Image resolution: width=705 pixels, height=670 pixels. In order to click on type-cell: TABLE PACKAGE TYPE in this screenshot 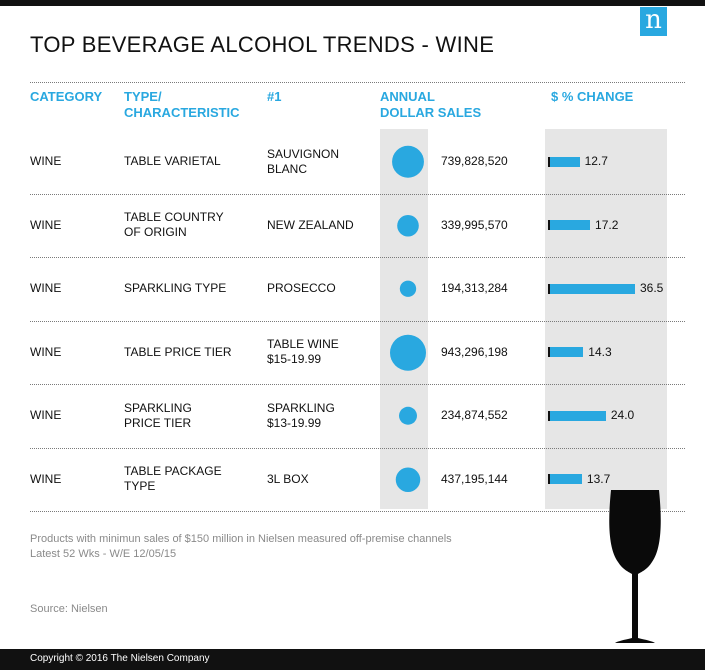, I will do `click(173, 479)`.